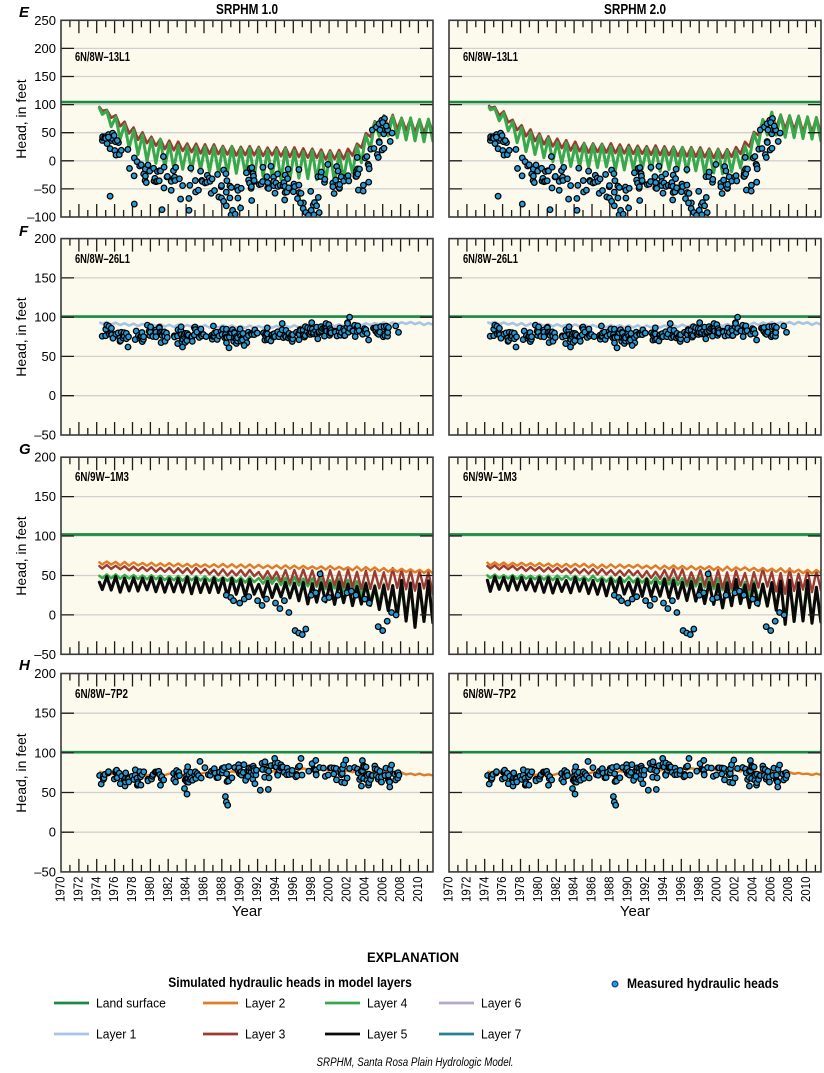 This screenshot has height=1073, width=824. What do you see at coordinates (501, 1003) in the screenshot?
I see `svg-text: Layer 6` at bounding box center [501, 1003].